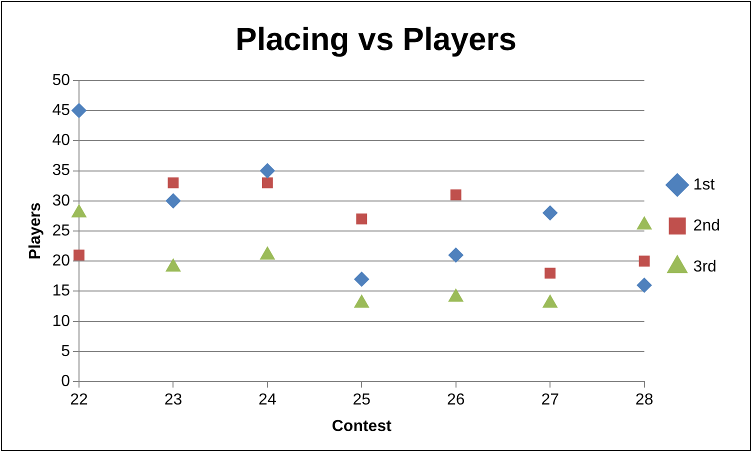  What do you see at coordinates (65, 351) in the screenshot?
I see `y-tick-label: 5` at bounding box center [65, 351].